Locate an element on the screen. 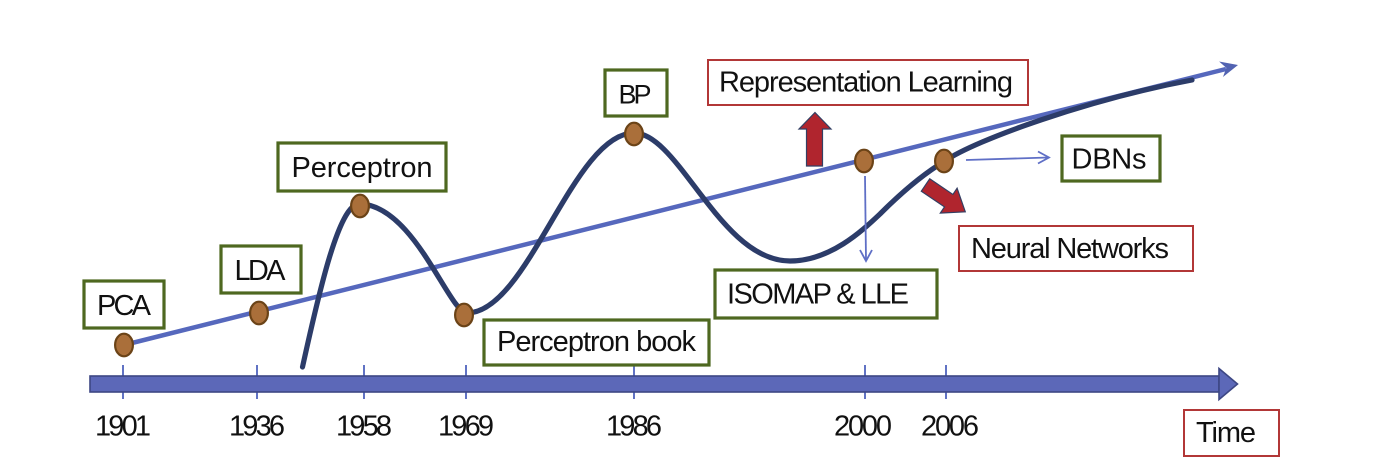 The height and width of the screenshot is (470, 1374). svg-text: Representation Learning is located at coordinates (866, 83).